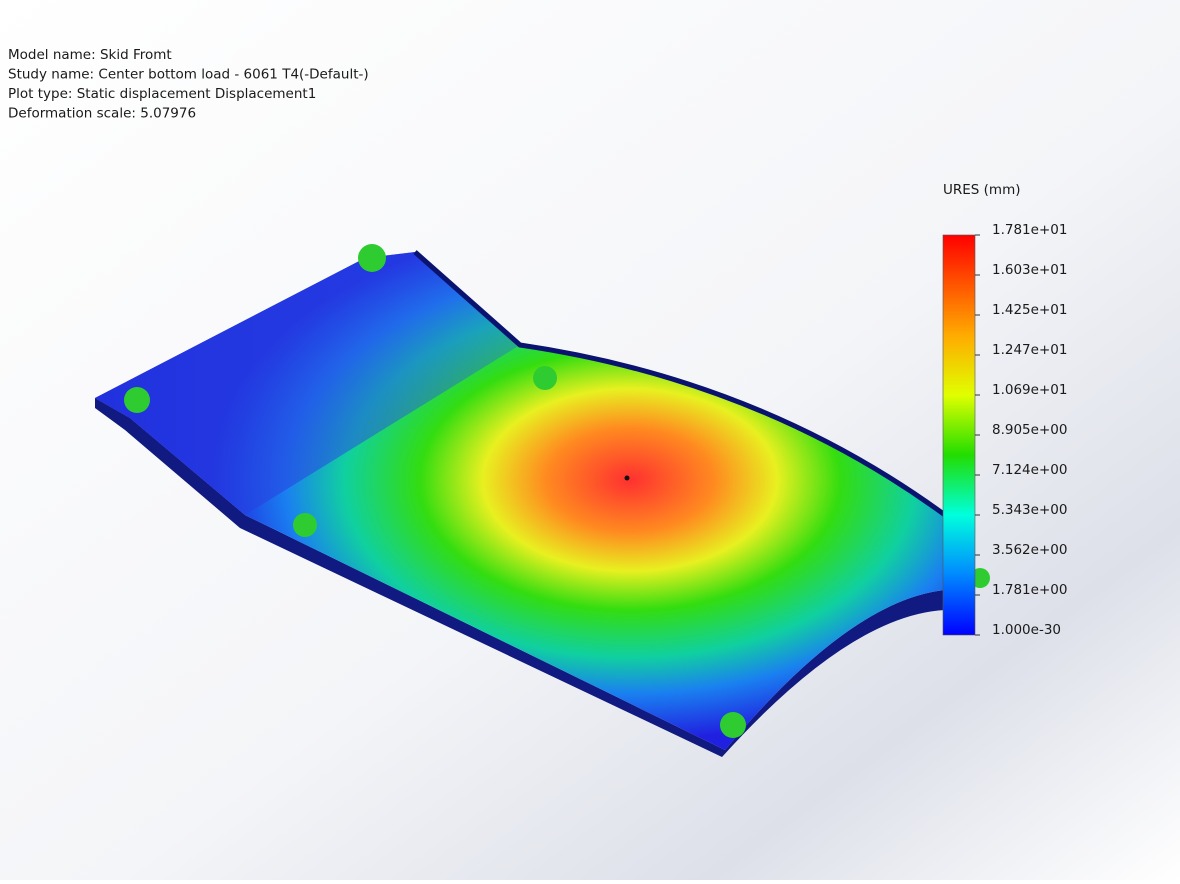 The width and height of the screenshot is (1180, 884). I want to click on legend-label: 1.000e-30, so click(1026, 630).